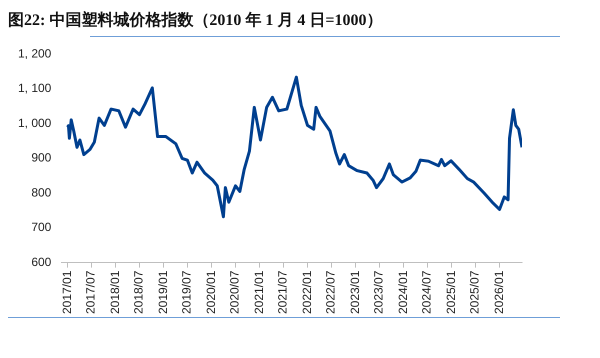 The image size is (600, 358). I want to click on x-tick-label: 2020/07, so click(235, 292).